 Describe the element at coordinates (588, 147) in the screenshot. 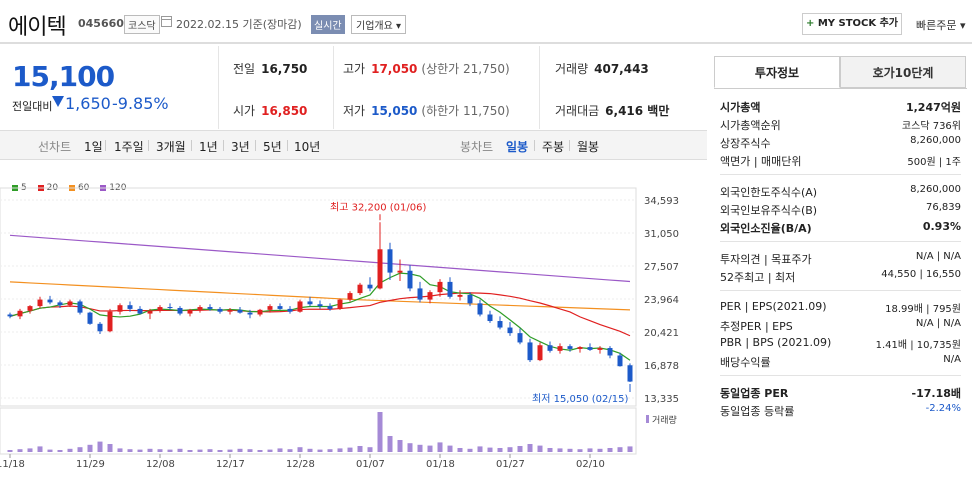

I see `candle-monthly: 월봉` at that location.